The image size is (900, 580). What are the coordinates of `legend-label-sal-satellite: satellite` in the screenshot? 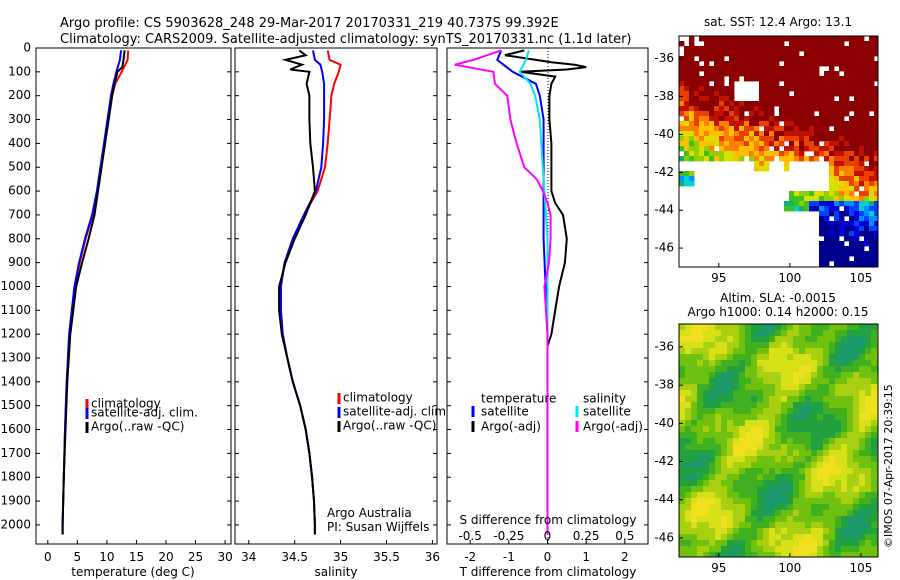 It's located at (607, 412).